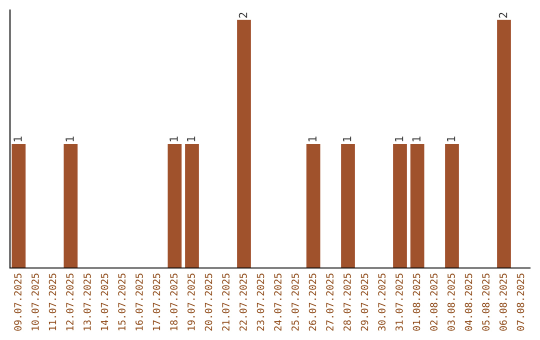 The height and width of the screenshot is (340, 540). What do you see at coordinates (156, 302) in the screenshot?
I see `x-tick-label: 17.07.2025` at bounding box center [156, 302].